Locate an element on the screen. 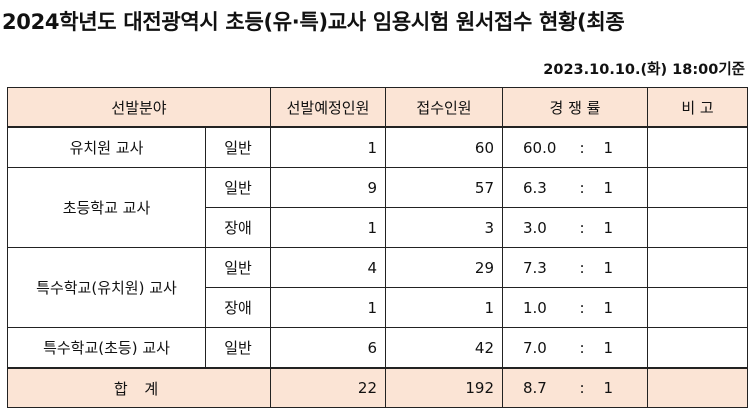 This screenshot has width=755, height=414. field-cell: 초등학교 교사 is located at coordinates (106, 207).